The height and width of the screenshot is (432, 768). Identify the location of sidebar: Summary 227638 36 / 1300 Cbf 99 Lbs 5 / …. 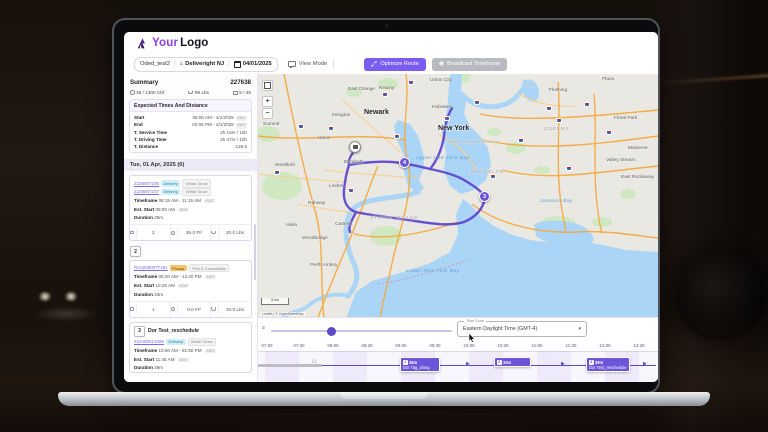
(191, 228).